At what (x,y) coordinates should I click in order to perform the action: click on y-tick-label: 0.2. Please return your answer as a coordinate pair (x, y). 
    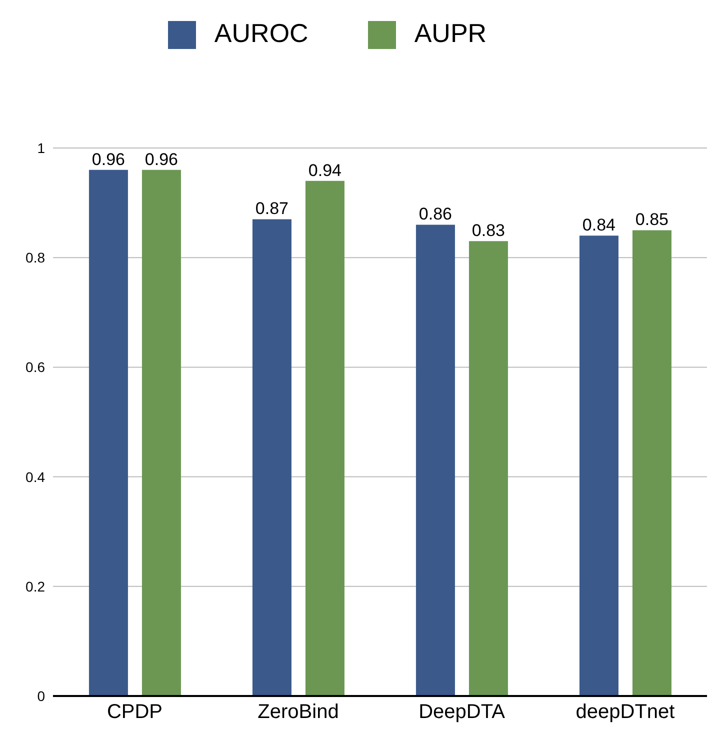
    Looking at the image, I should click on (36, 586).